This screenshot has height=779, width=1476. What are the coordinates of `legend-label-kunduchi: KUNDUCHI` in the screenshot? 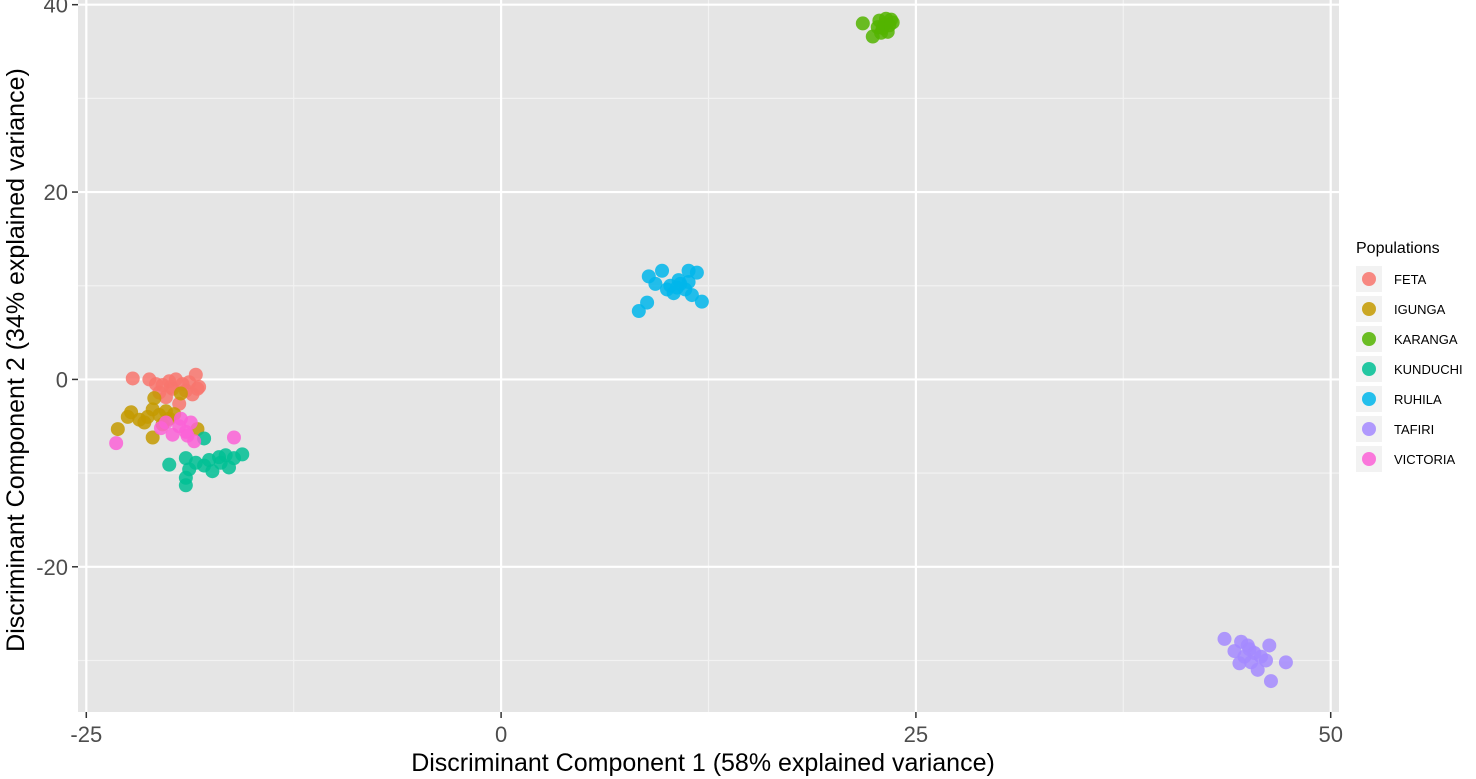 It's located at (1428, 369).